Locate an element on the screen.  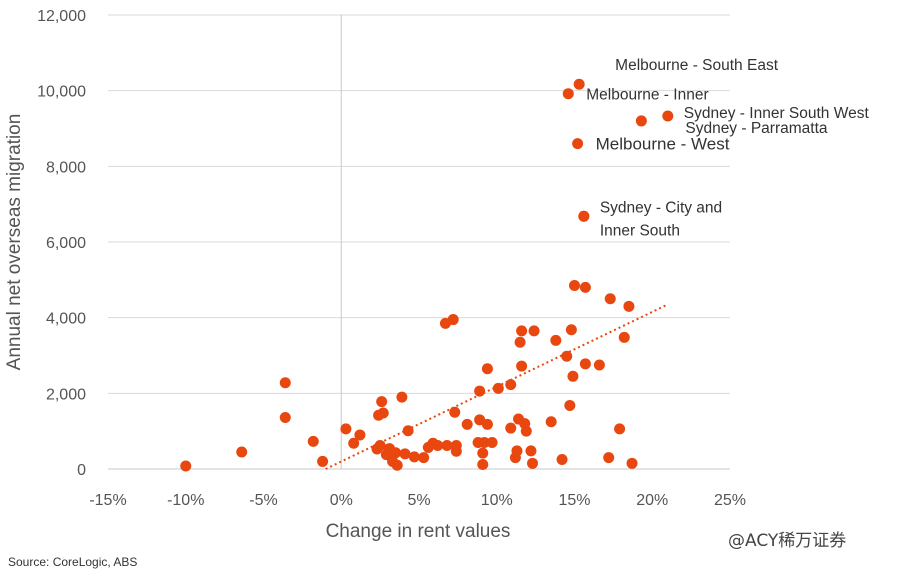
y-tick-label: 0 is located at coordinates (81, 470).